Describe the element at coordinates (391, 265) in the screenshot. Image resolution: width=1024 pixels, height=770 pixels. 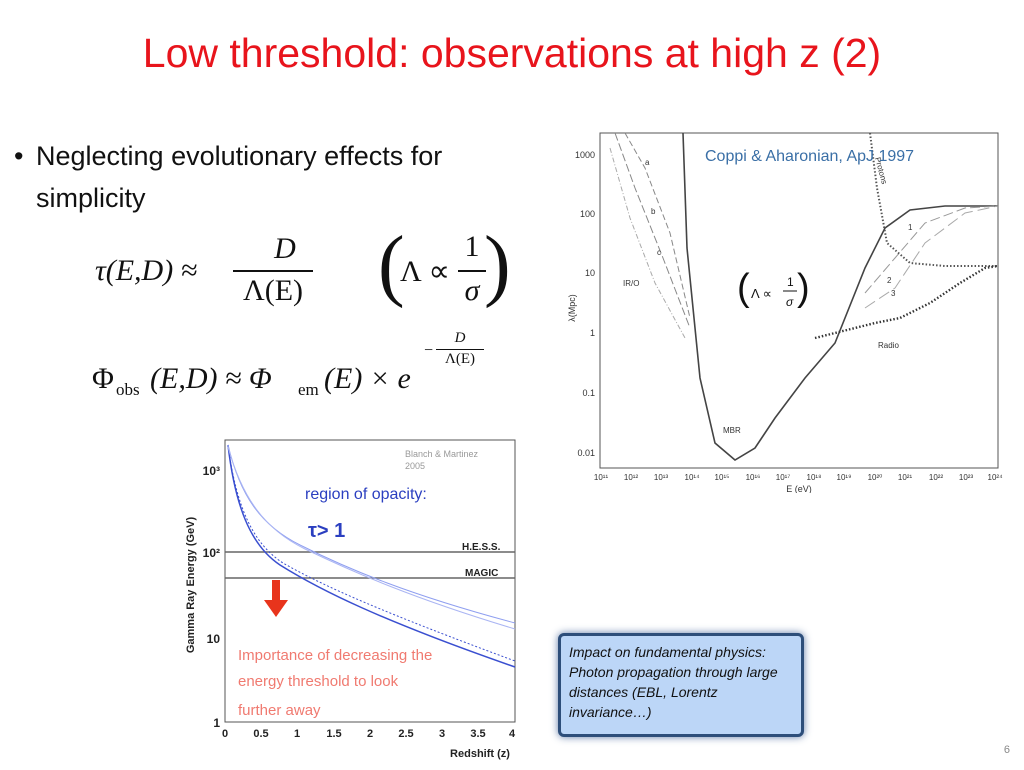
I see `paren-left: (` at that location.